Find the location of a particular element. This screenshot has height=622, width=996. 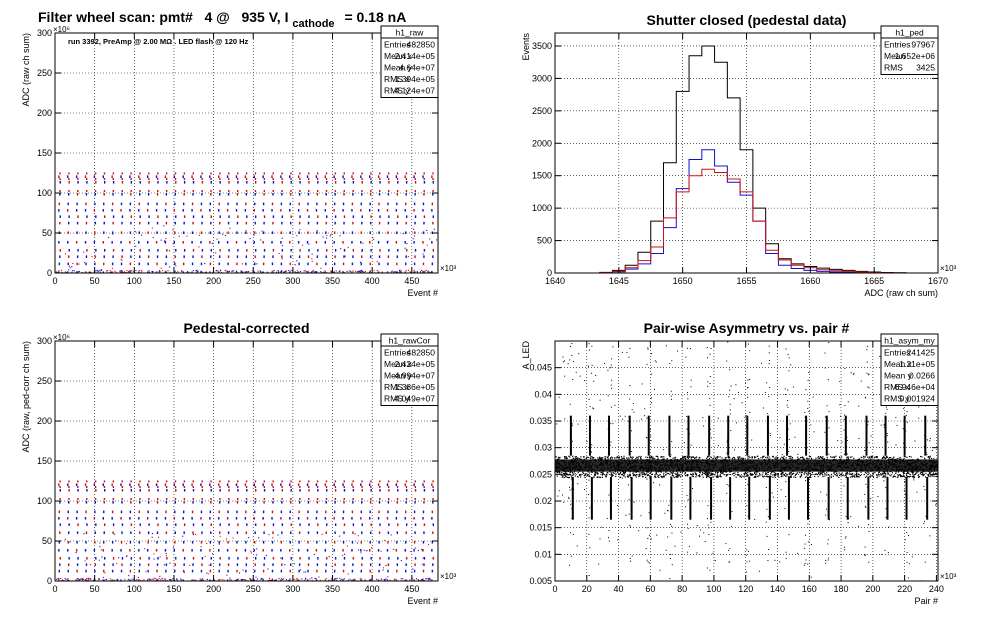

tick-label-x: 1655 is located at coordinates (746, 281).